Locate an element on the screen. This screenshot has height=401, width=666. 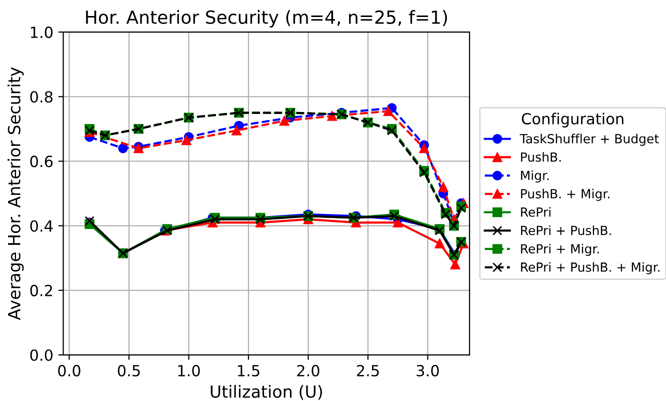
legend-label: RePri + Migr. is located at coordinates (560, 250).